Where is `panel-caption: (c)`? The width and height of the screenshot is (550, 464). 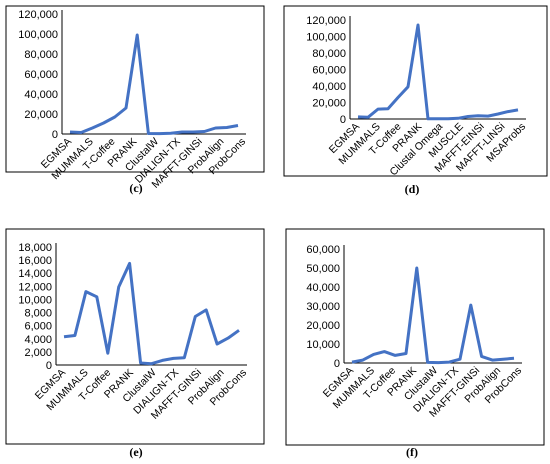
panel-caption: (c) is located at coordinates (135, 188).